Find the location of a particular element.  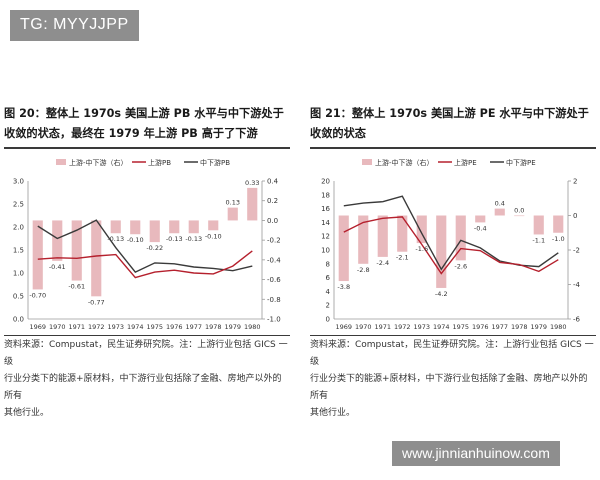

left-axis-tick-label: 6 is located at coordinates (328, 278).